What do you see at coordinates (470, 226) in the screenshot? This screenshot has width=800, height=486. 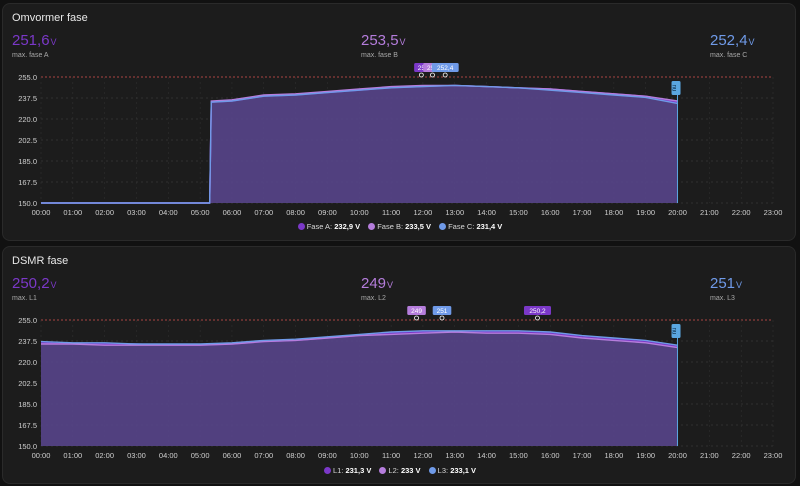 I see `legend-item-fase-c: Fase C: 231,4 V` at bounding box center [470, 226].